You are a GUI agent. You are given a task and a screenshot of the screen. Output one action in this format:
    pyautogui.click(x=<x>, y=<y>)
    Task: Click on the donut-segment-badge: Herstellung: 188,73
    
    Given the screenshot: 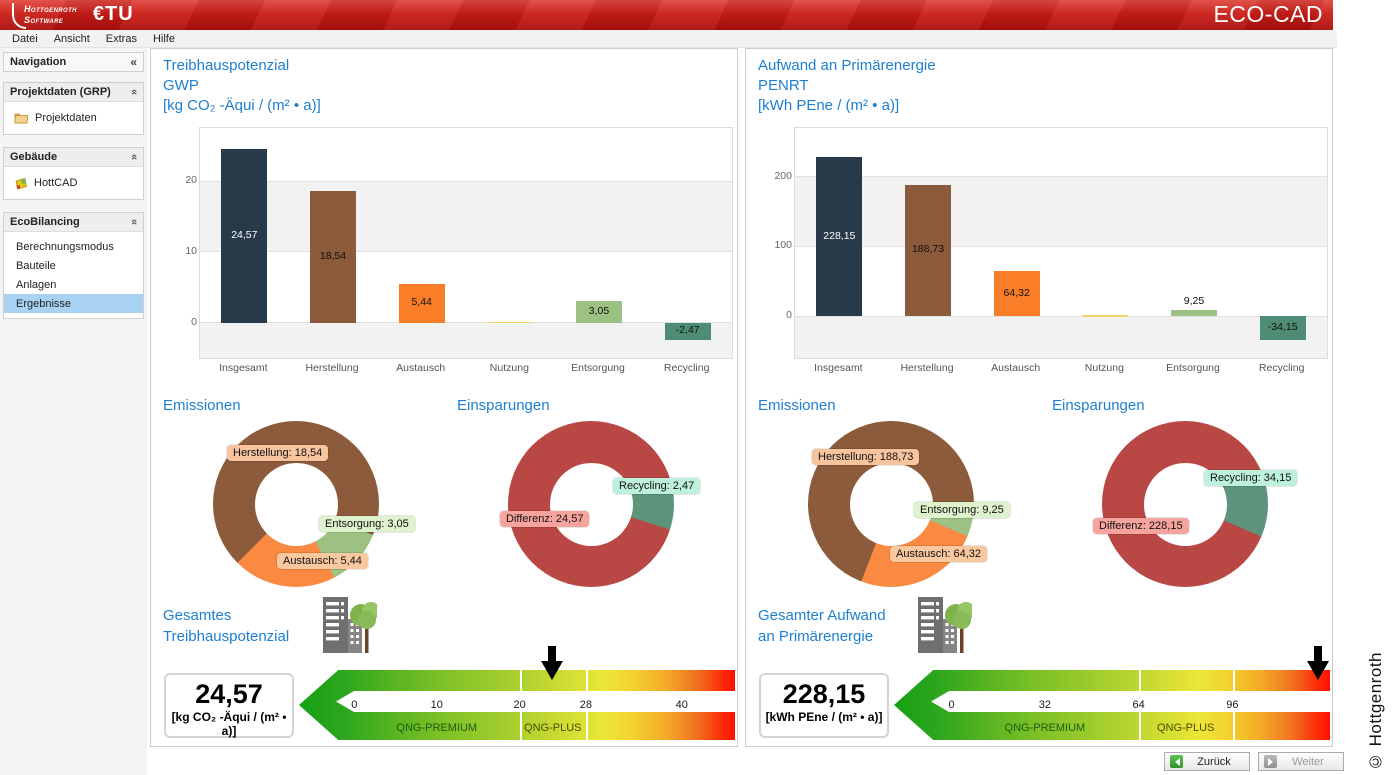 What is the action you would take?
    pyautogui.click(x=866, y=457)
    